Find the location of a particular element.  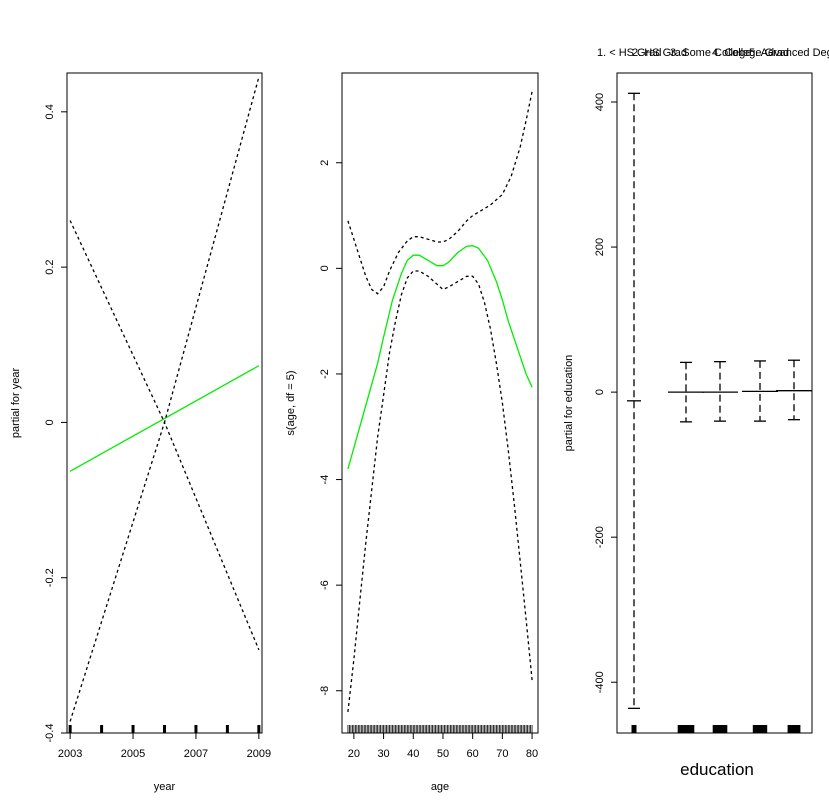

category-label: 5. Advanced Deg is located at coordinates (789, 53).